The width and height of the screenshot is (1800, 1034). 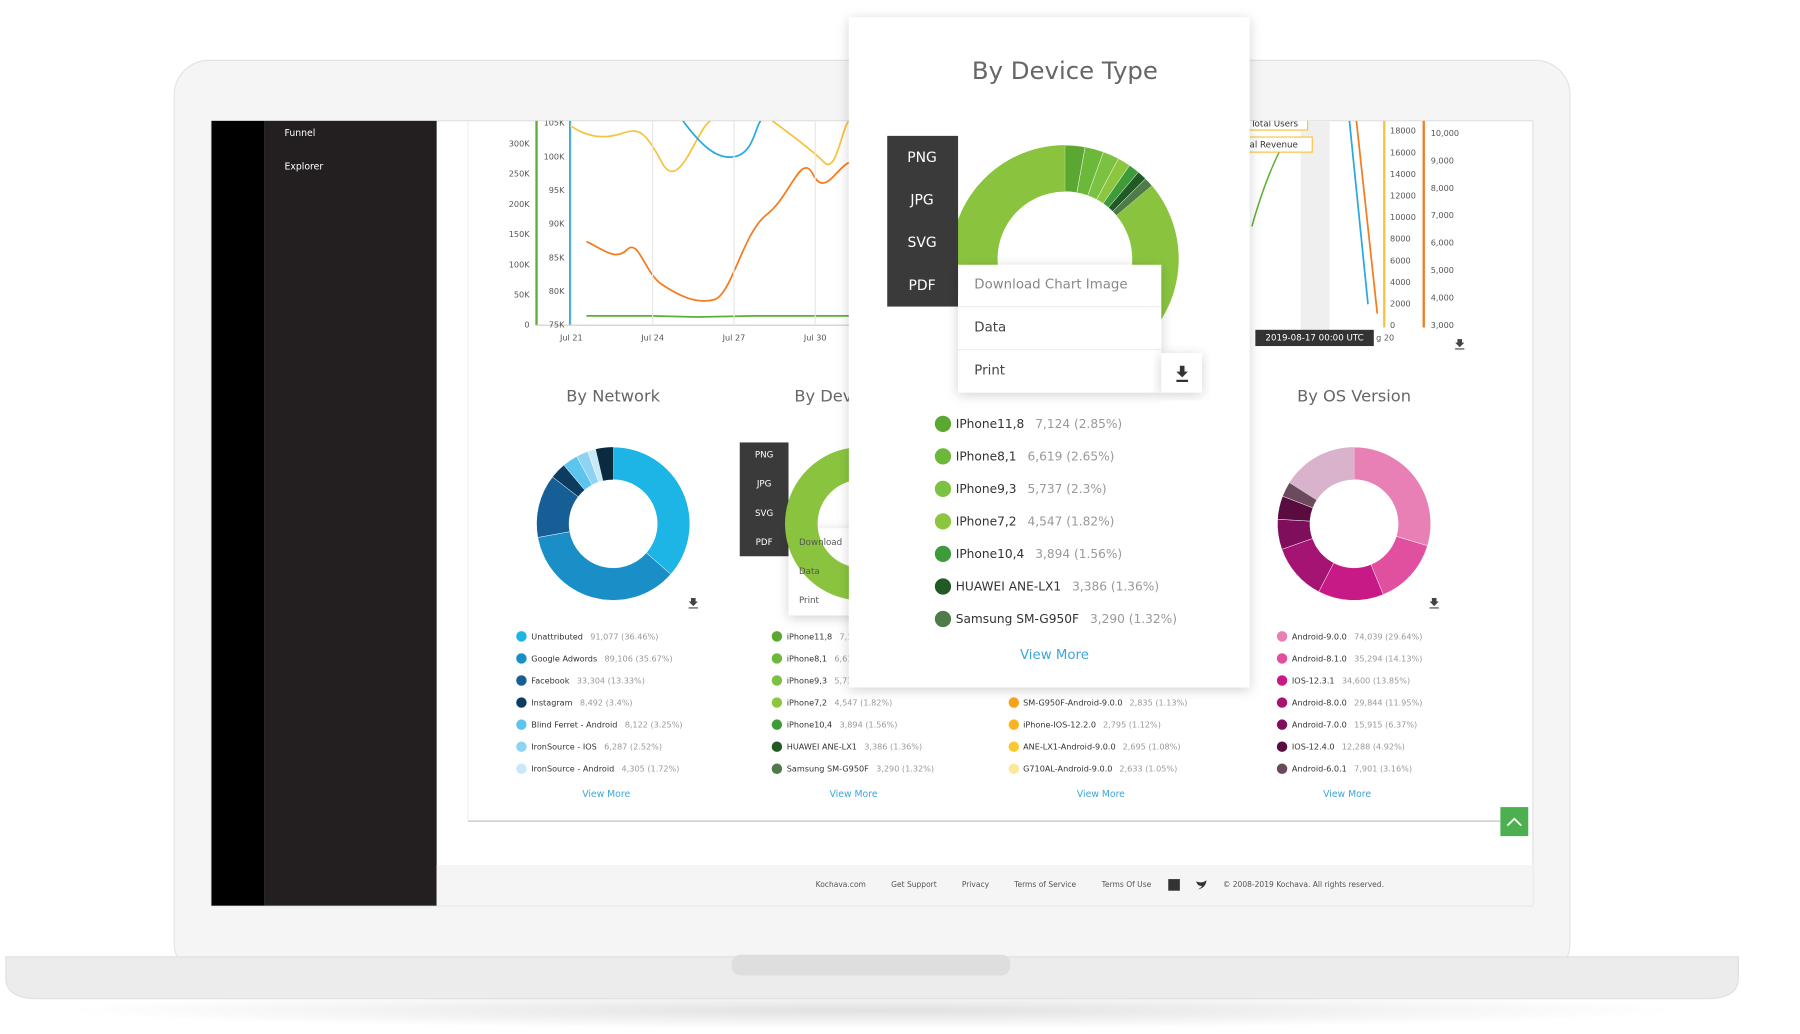 What do you see at coordinates (606, 702) in the screenshot?
I see `legend-value: 8,492 (3.4%)` at bounding box center [606, 702].